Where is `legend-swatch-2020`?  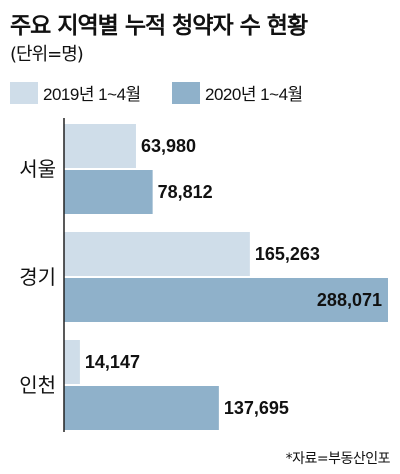
legend-swatch-2020 is located at coordinates (186, 92).